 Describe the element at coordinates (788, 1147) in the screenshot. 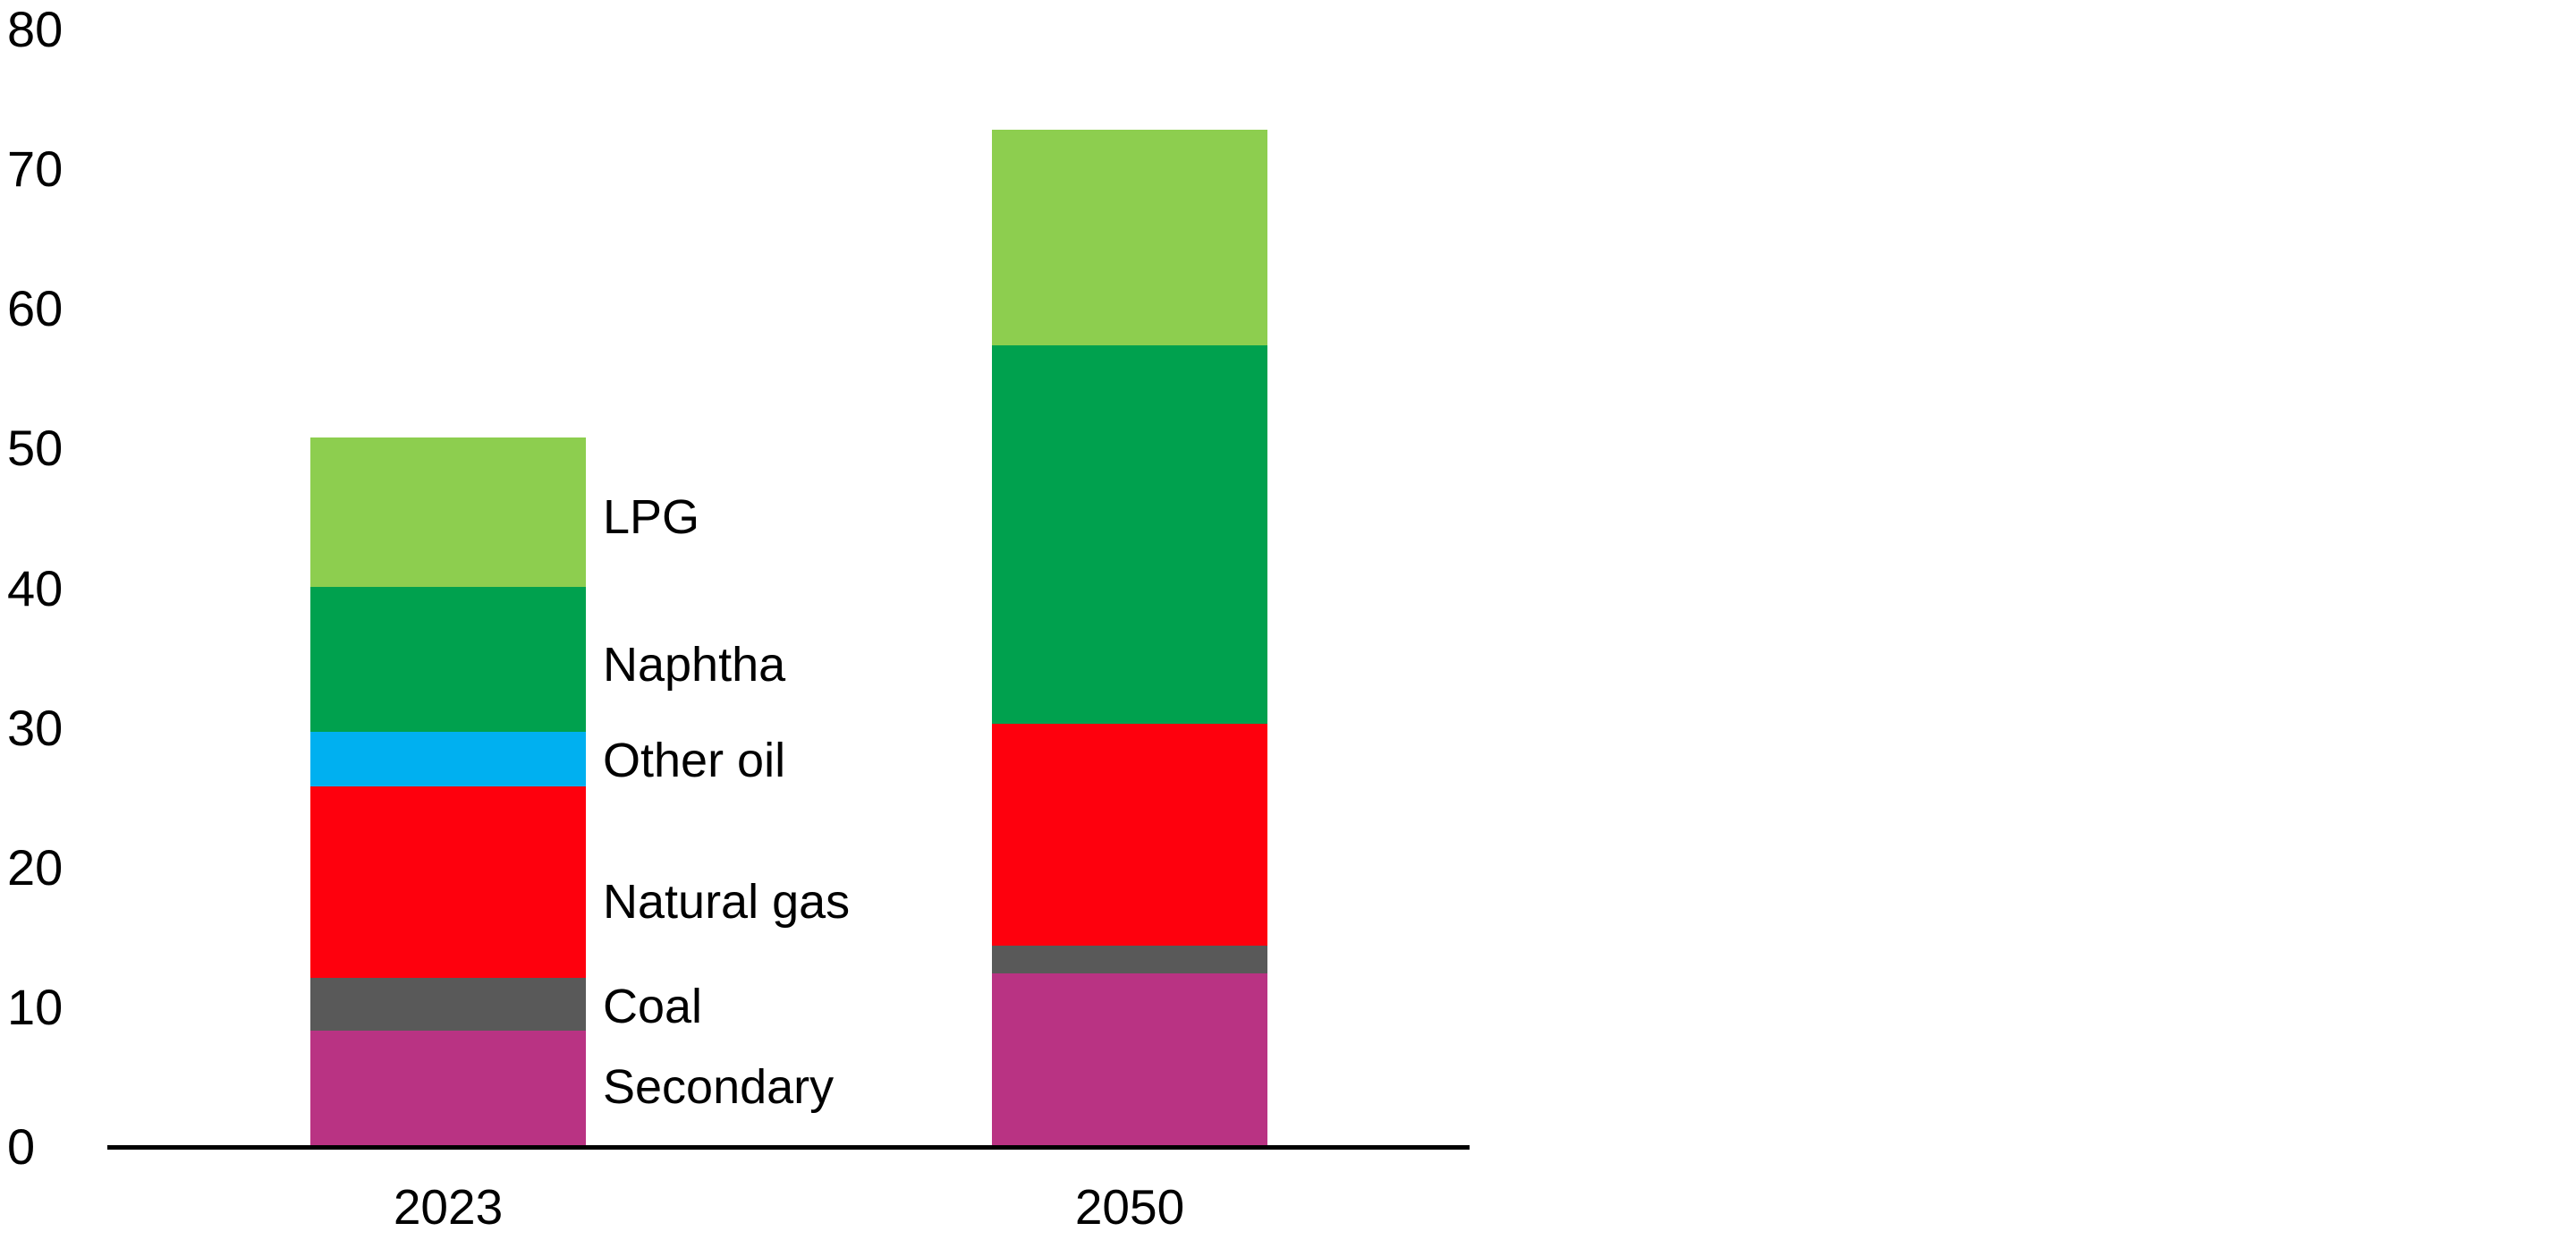

I see `x-axis-line` at that location.